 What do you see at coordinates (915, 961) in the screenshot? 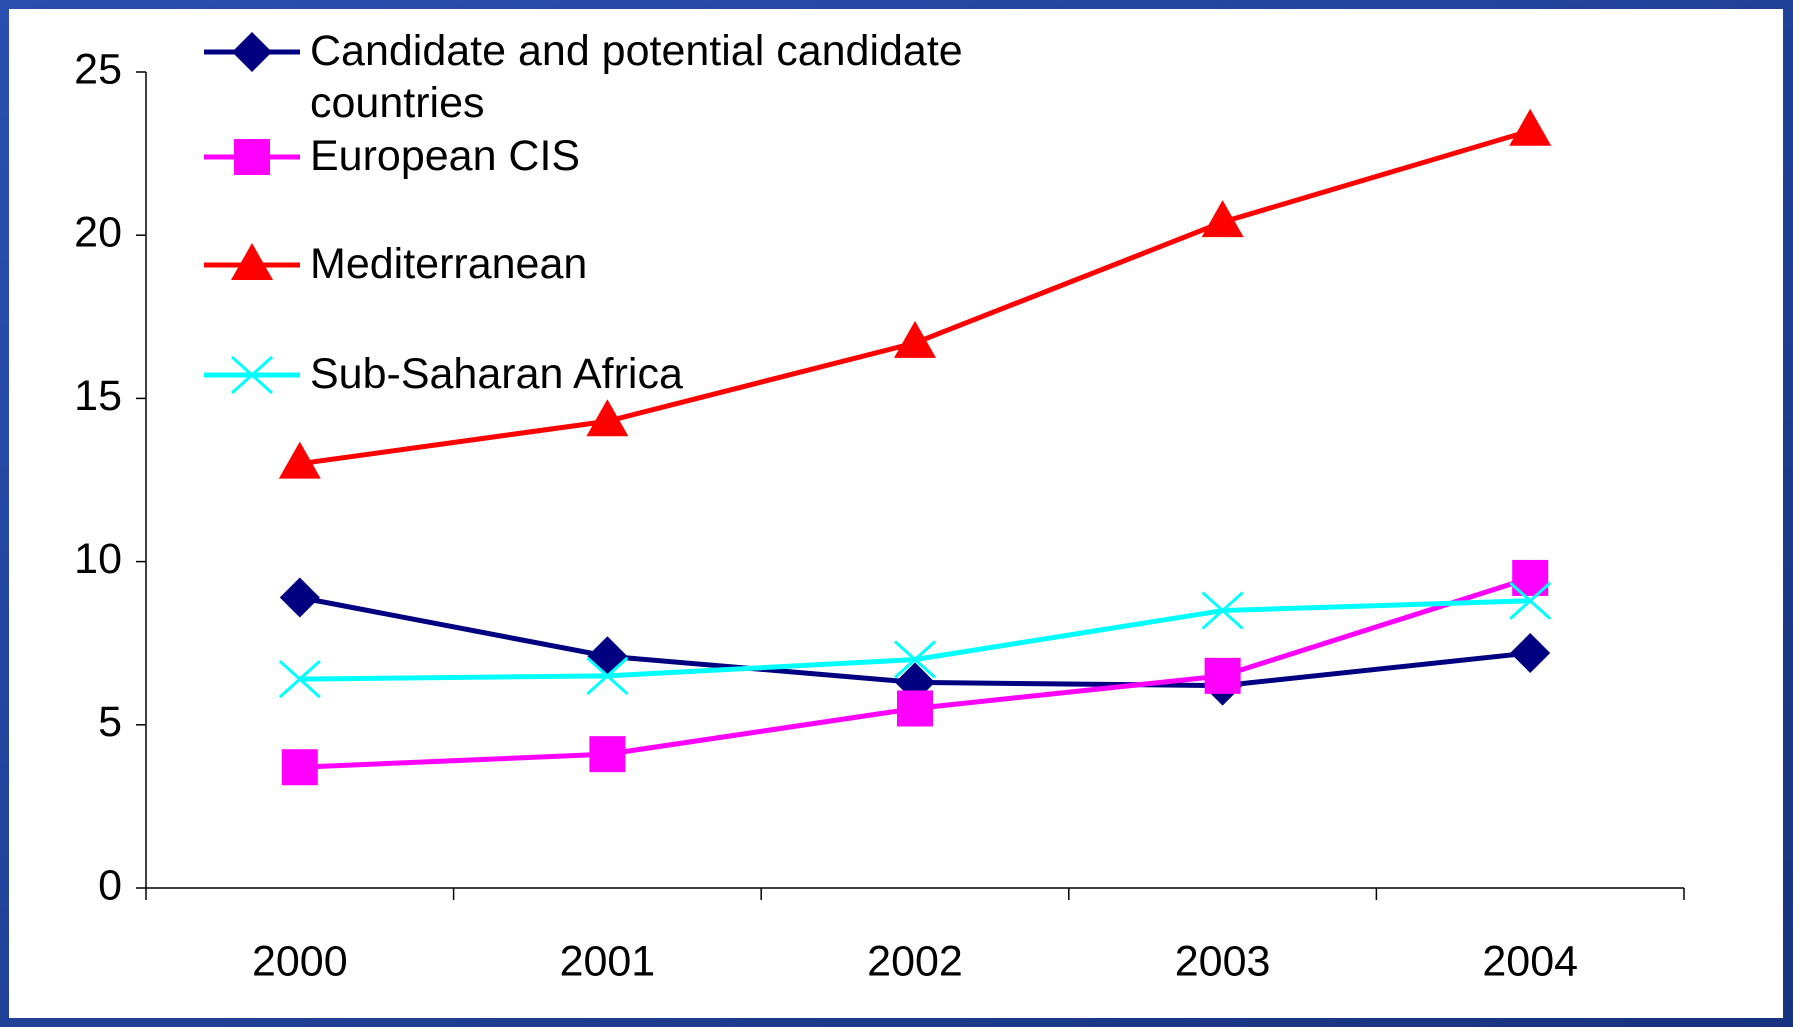
I see `x-tick-label: 2002` at bounding box center [915, 961].